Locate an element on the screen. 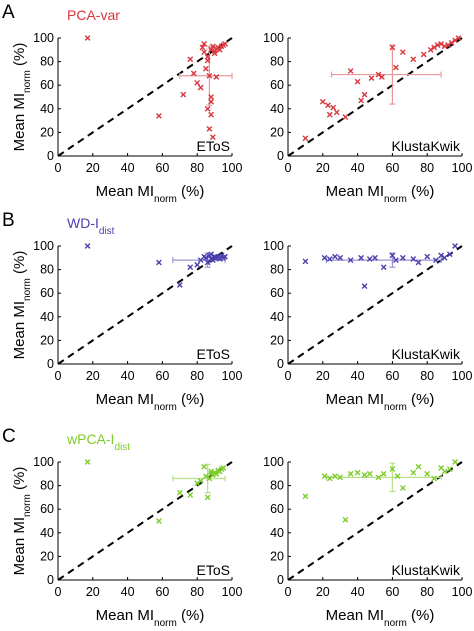 This screenshot has height=631, width=474. panel-A-left: 0 20 40 60 80 100 0 20 40 60 80 100 EToS is located at coordinates (137, 103).